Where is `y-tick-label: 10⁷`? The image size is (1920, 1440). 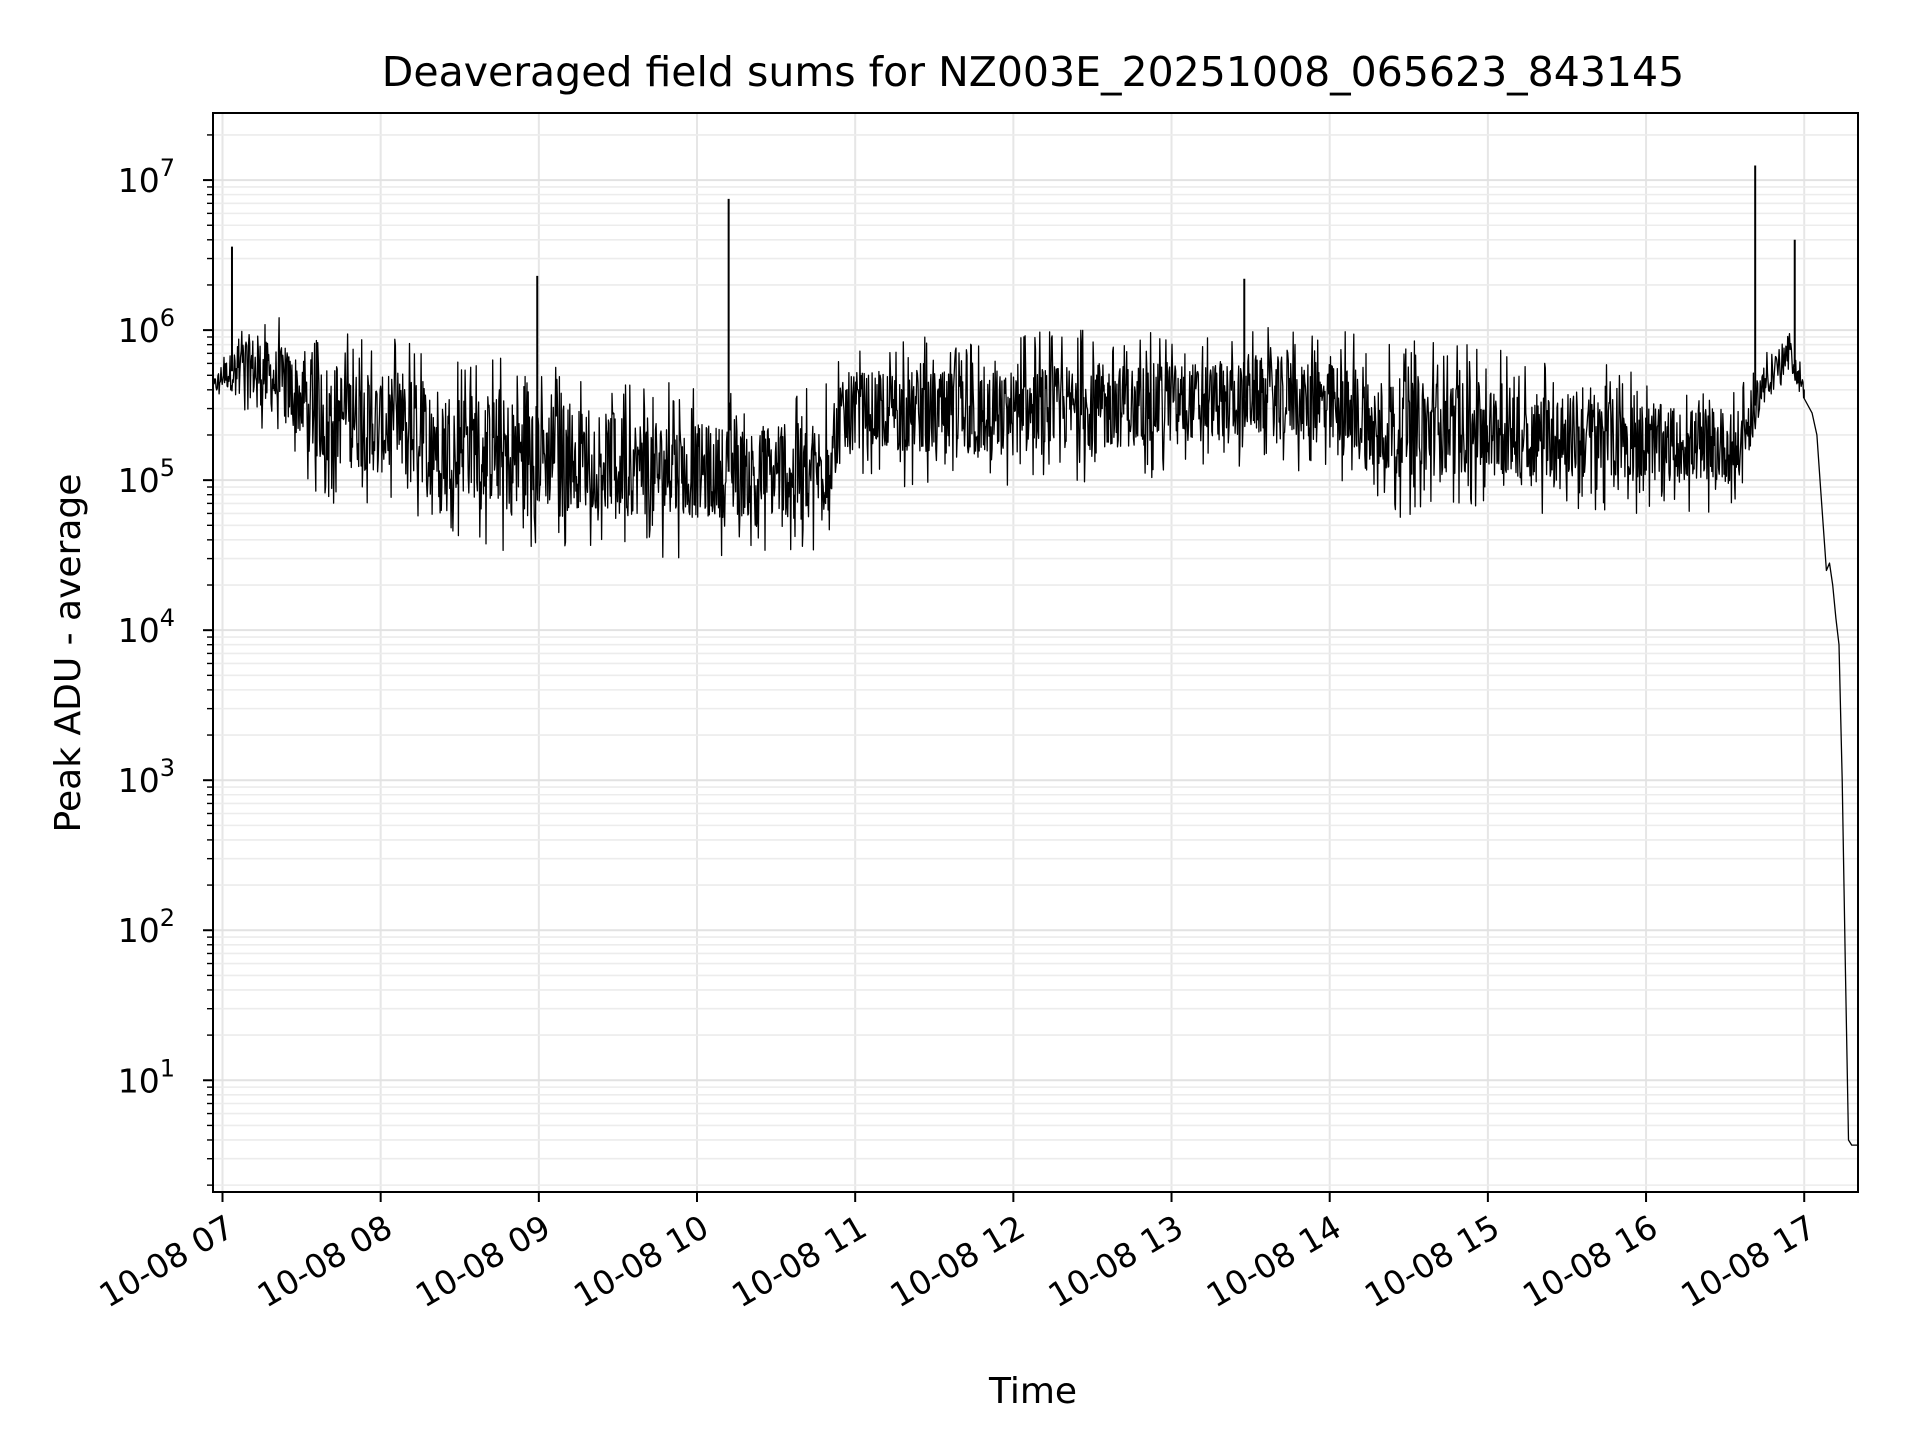 y-tick-label: 10⁷ is located at coordinates (146, 177).